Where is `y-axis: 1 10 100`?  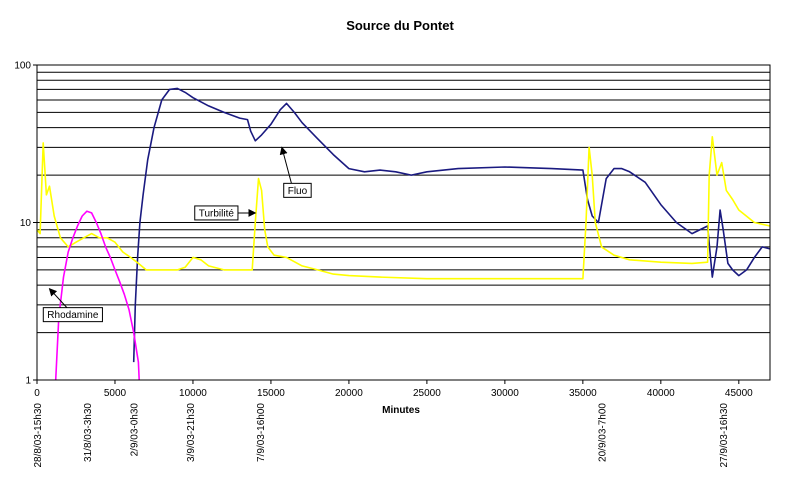
y-axis: 1 10 100 is located at coordinates (25, 224).